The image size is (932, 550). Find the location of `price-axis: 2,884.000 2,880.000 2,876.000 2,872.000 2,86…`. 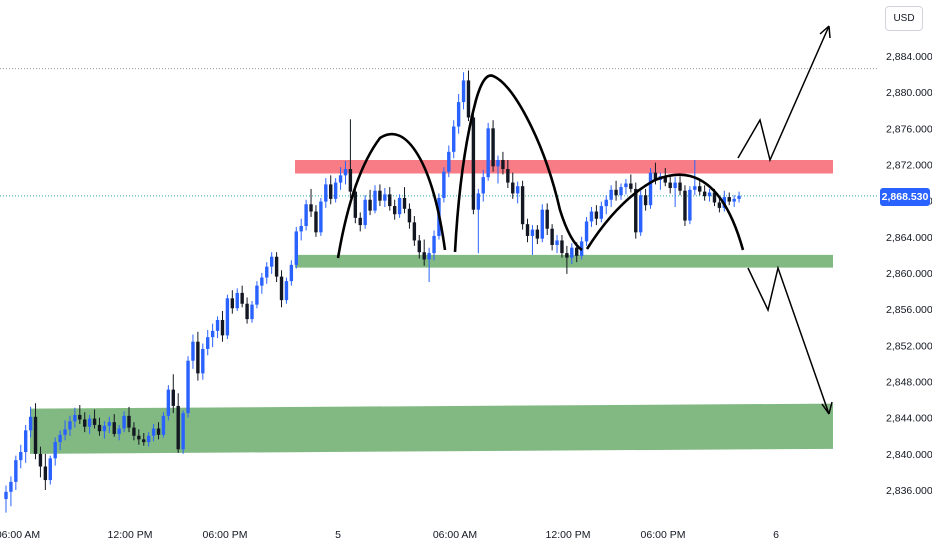

price-axis: 2,884.000 2,880.000 2,876.000 2,872.000 2,86… is located at coordinates (909, 274).